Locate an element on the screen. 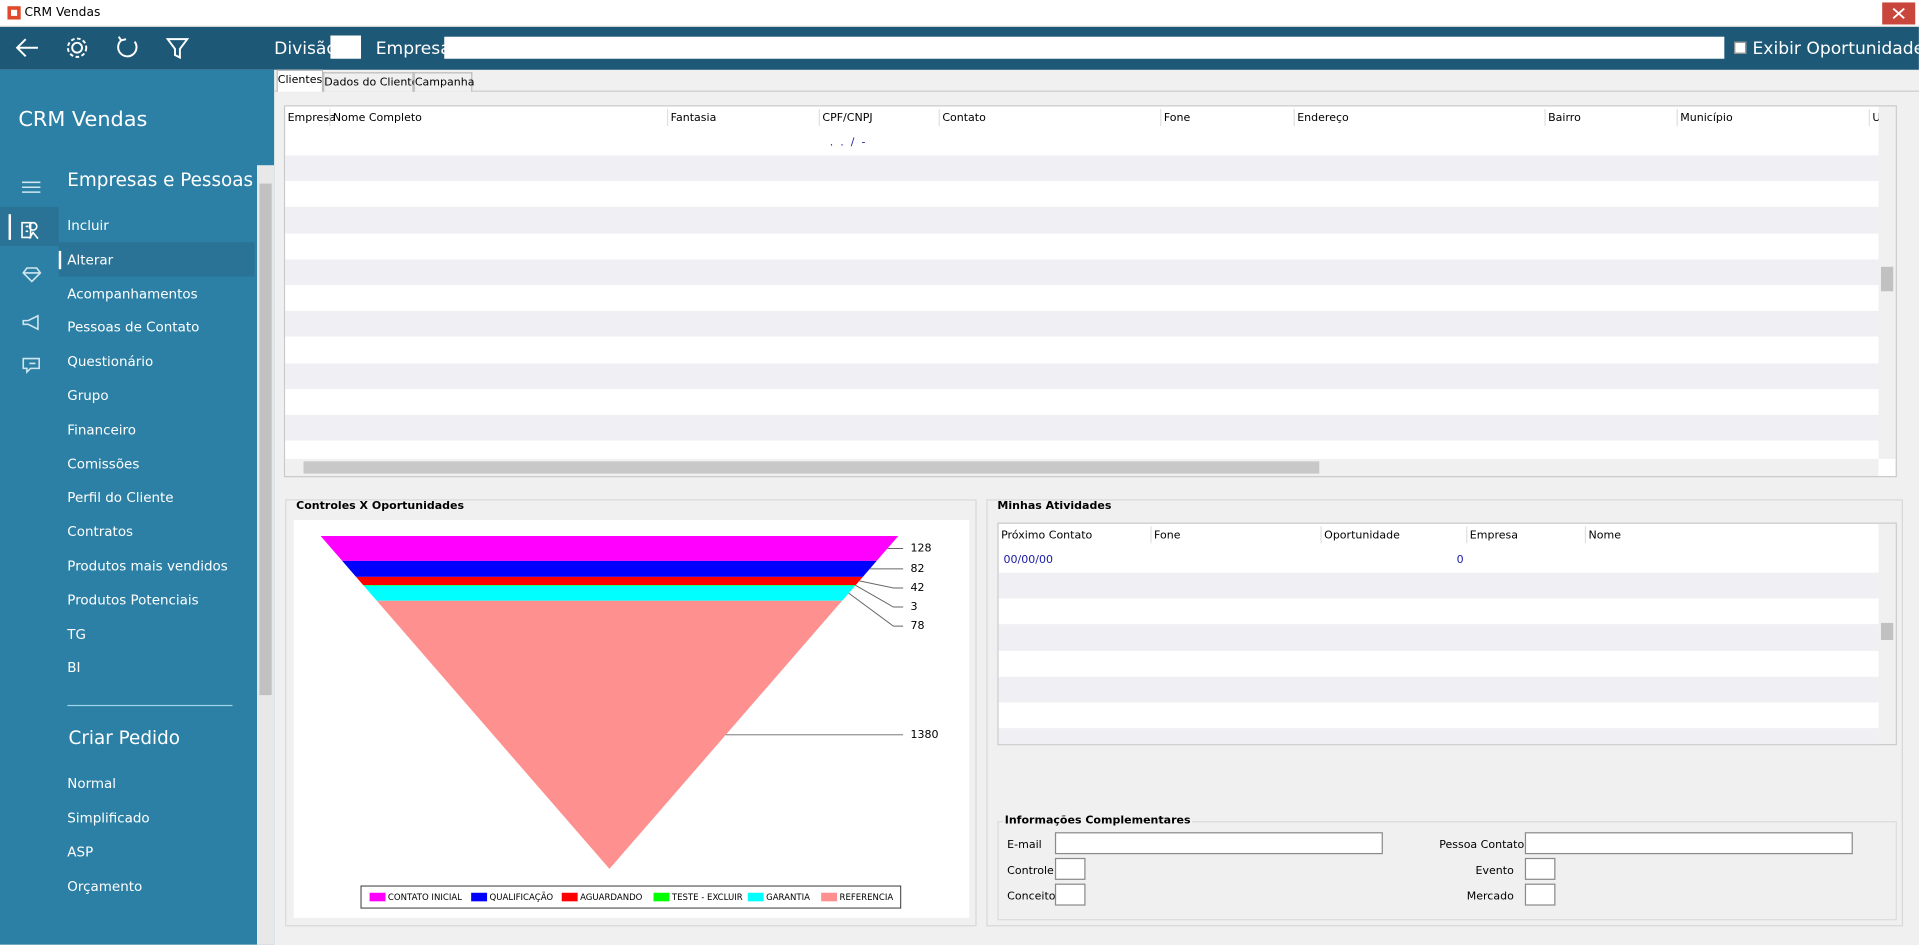 This screenshot has width=1919, height=945. next-contact-cell: 00/00/00 is located at coordinates (1028, 560).